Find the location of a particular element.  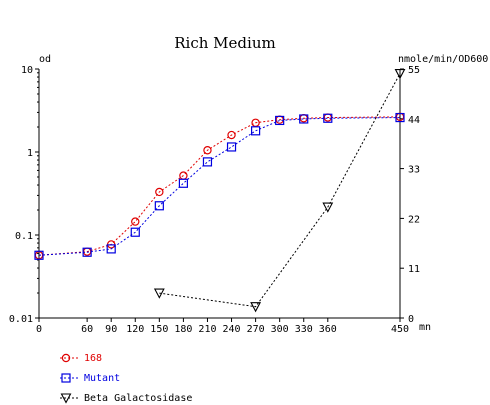

x-axis-ticks: 0 60 90 120 150 180 210 240 270 300 330 360 450 is located at coordinates (222, 326).